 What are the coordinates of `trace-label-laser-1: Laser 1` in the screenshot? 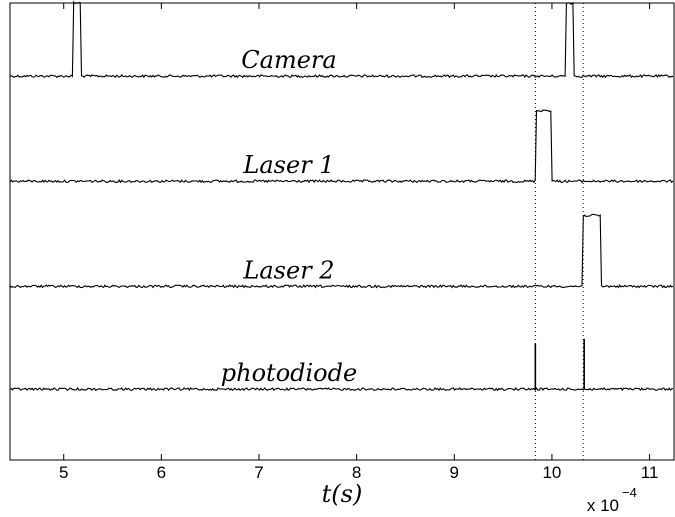 It's located at (288, 165).